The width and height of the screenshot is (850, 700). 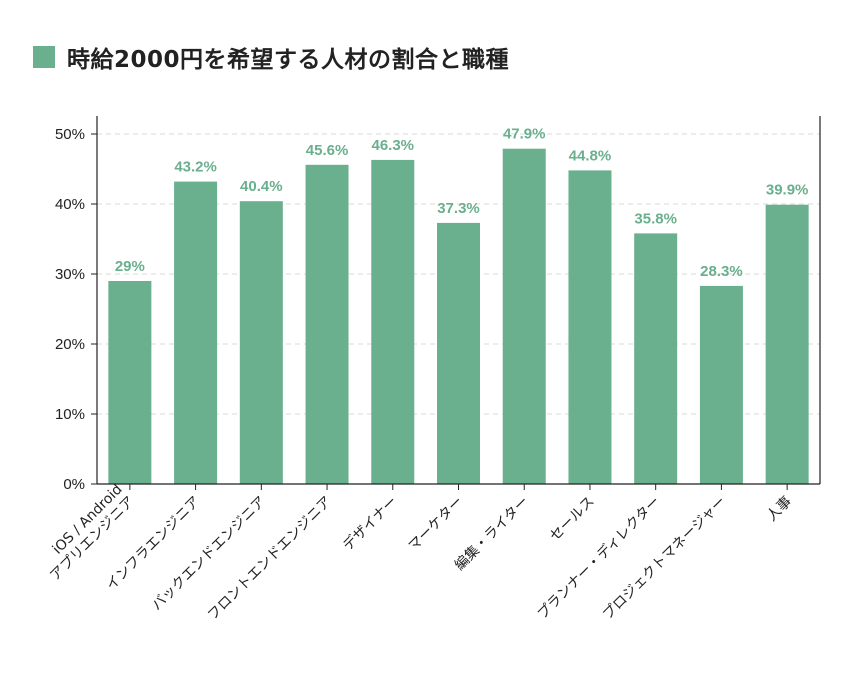 What do you see at coordinates (74, 484) in the screenshot?
I see `y-tick-label: 0%` at bounding box center [74, 484].